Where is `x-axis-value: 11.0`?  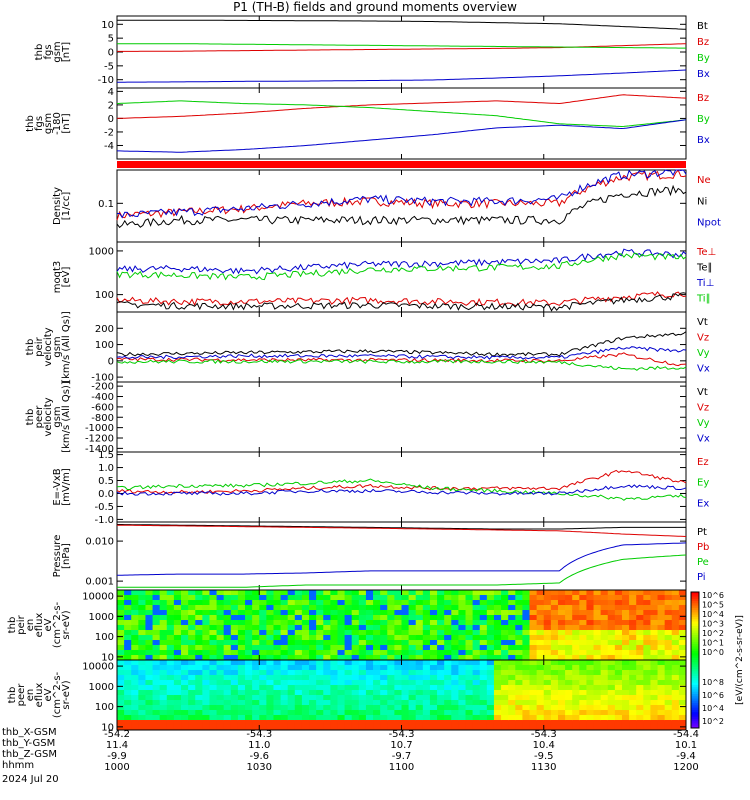 x-axis-value: 11.0 is located at coordinates (259, 745).